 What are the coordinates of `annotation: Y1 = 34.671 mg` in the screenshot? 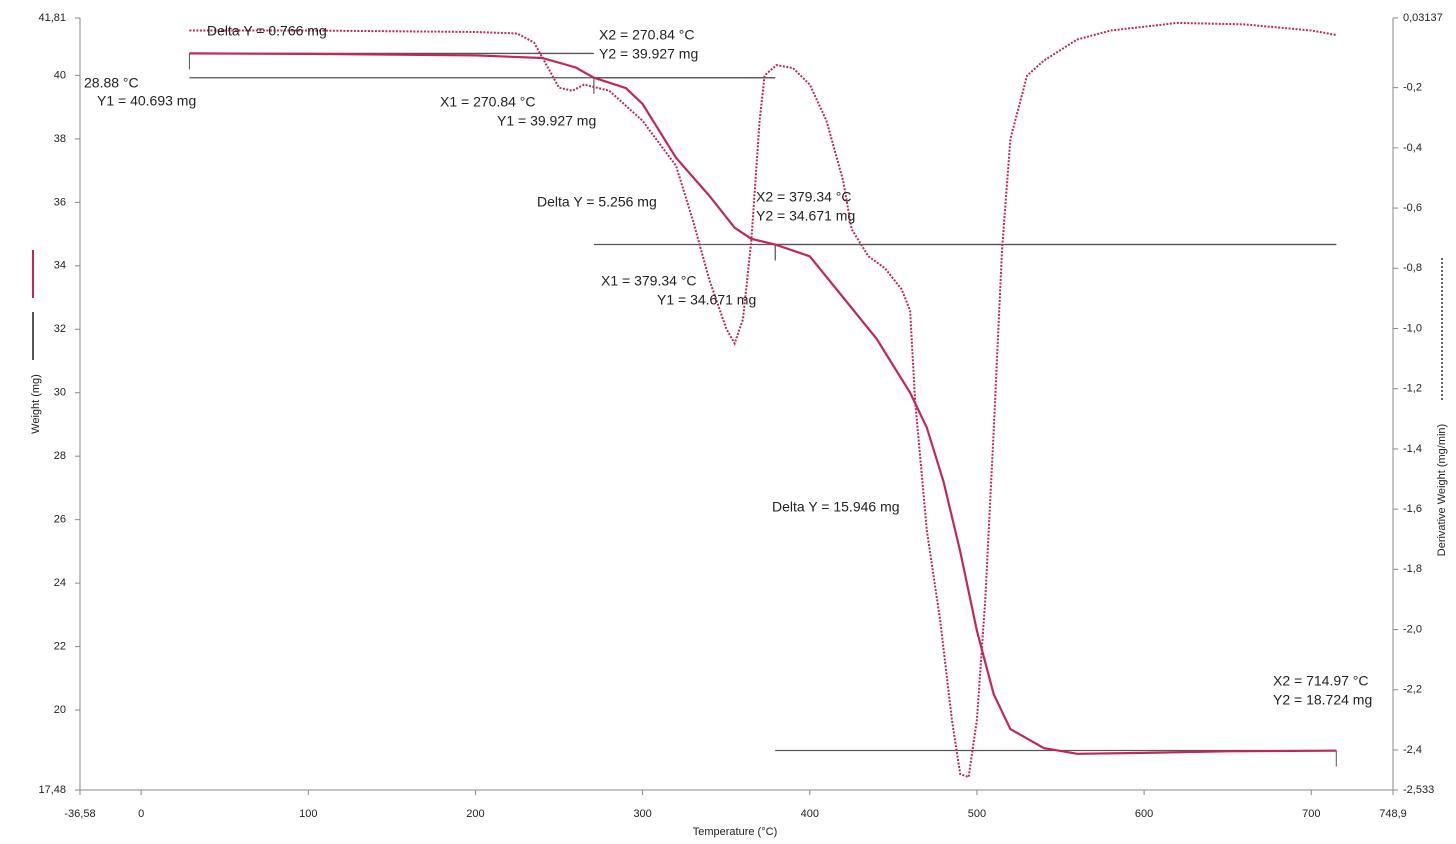 It's located at (706, 300).